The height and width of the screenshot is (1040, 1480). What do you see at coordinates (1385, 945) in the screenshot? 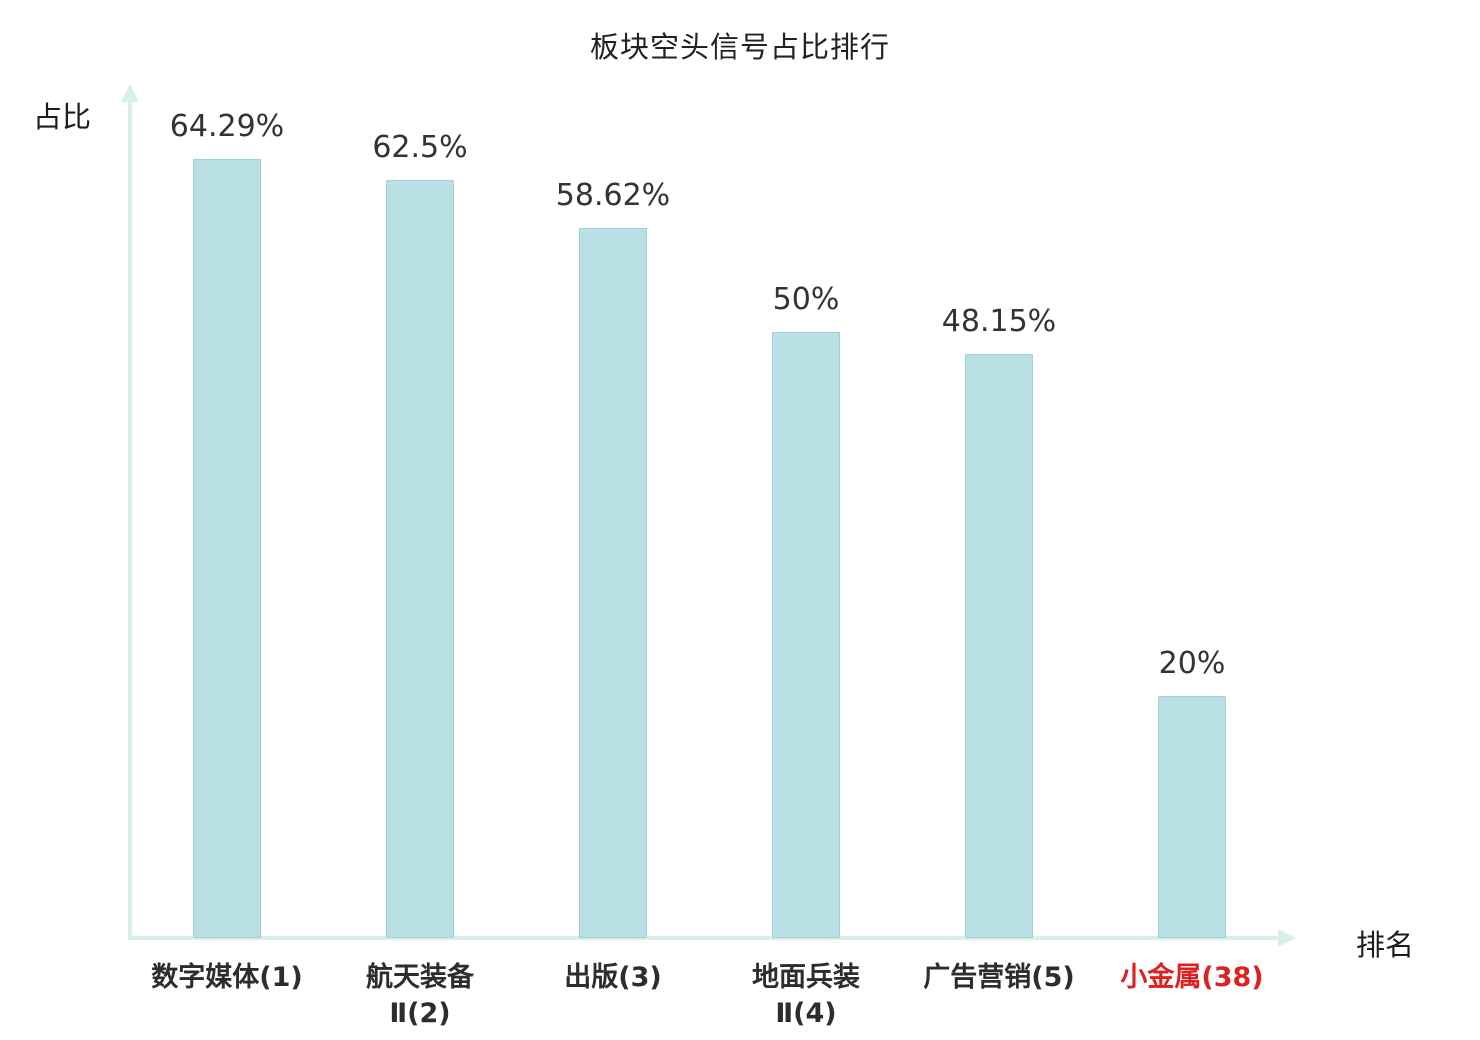
I see `x-axis-label: 排名` at bounding box center [1385, 945].